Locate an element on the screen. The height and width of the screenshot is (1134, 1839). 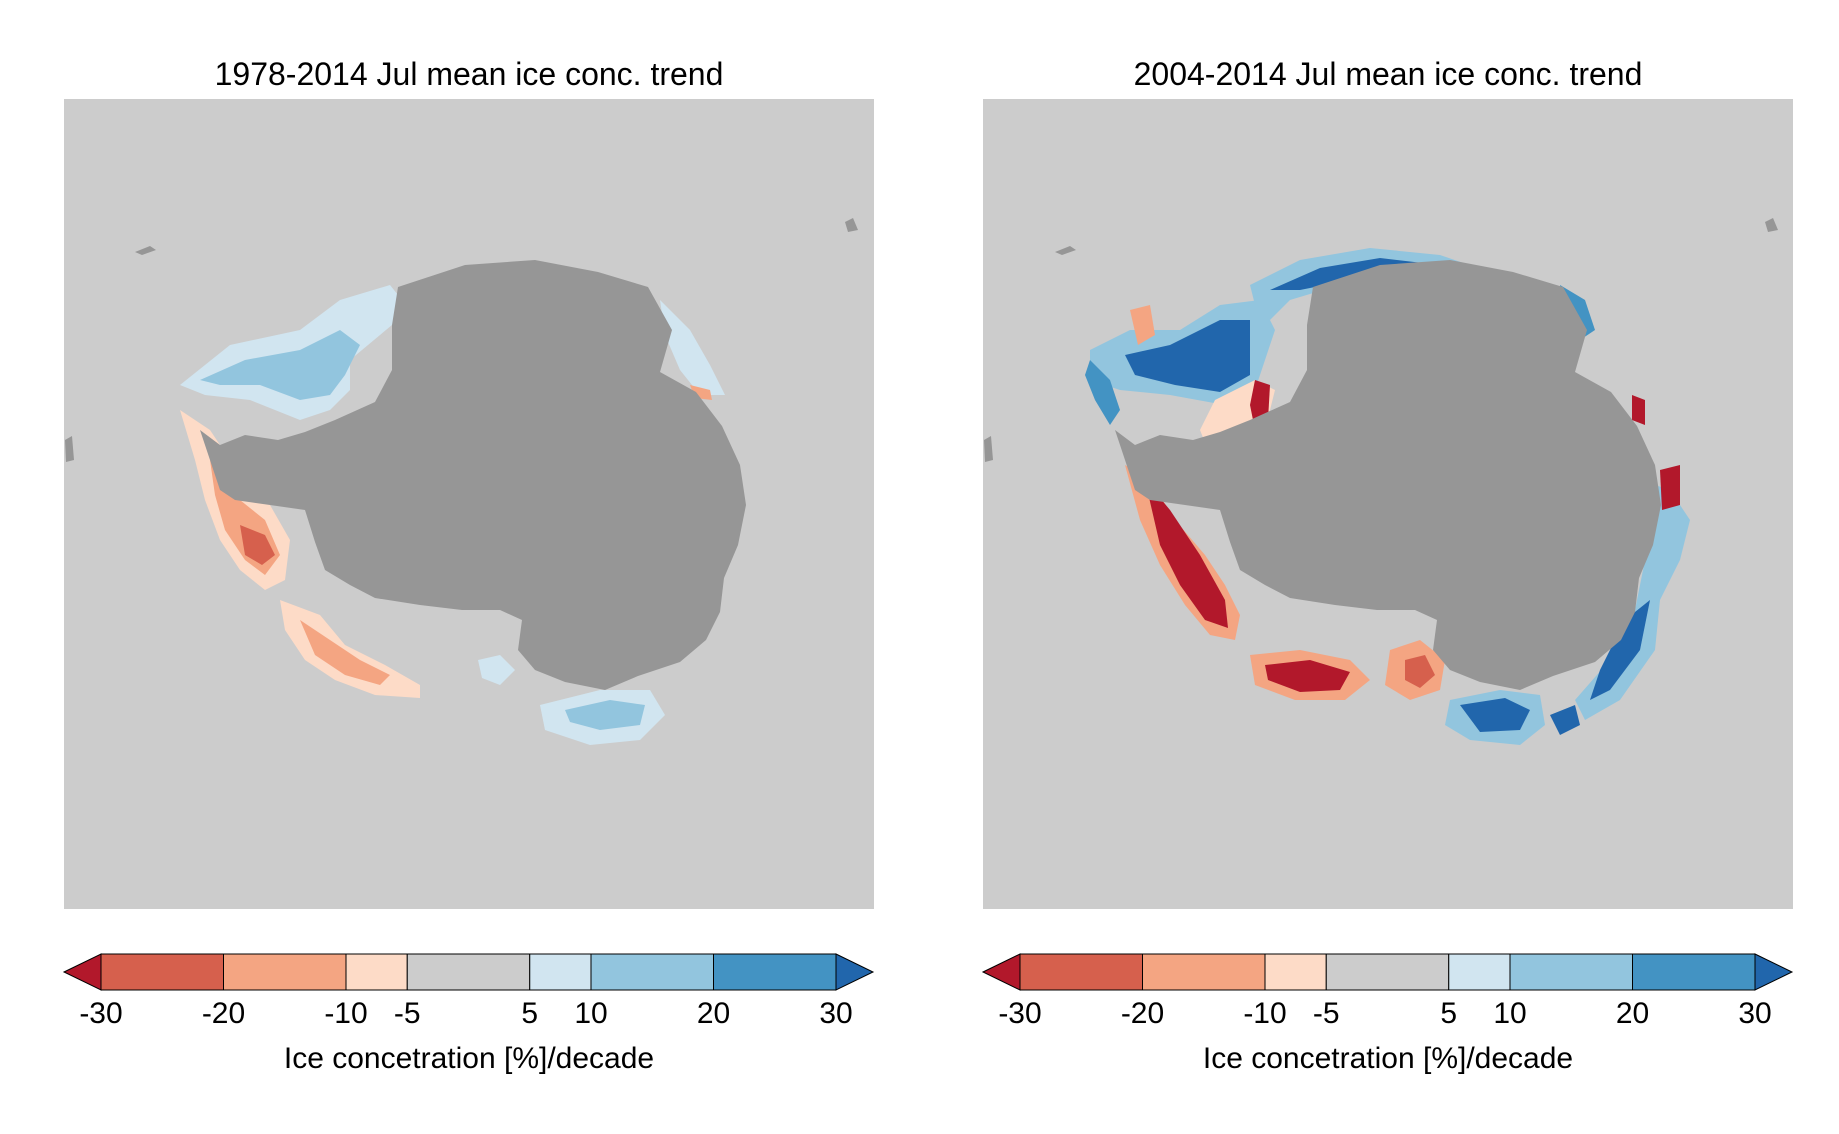
left-colorbar-tick-label: -30 is located at coordinates (100, 1013).